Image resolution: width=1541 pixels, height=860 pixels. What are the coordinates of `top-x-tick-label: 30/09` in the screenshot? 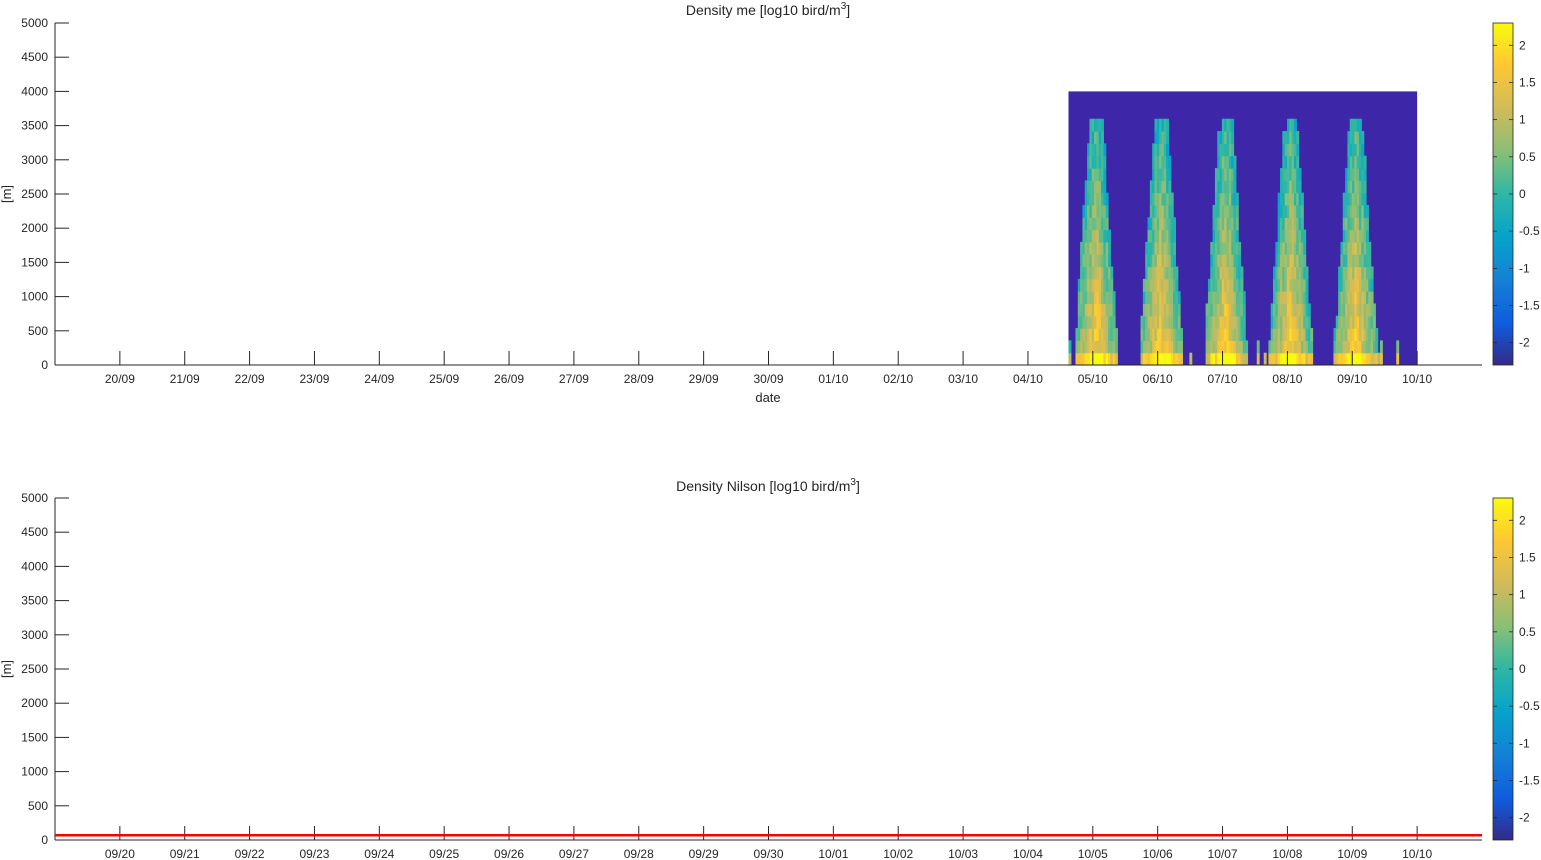 It's located at (768, 379).